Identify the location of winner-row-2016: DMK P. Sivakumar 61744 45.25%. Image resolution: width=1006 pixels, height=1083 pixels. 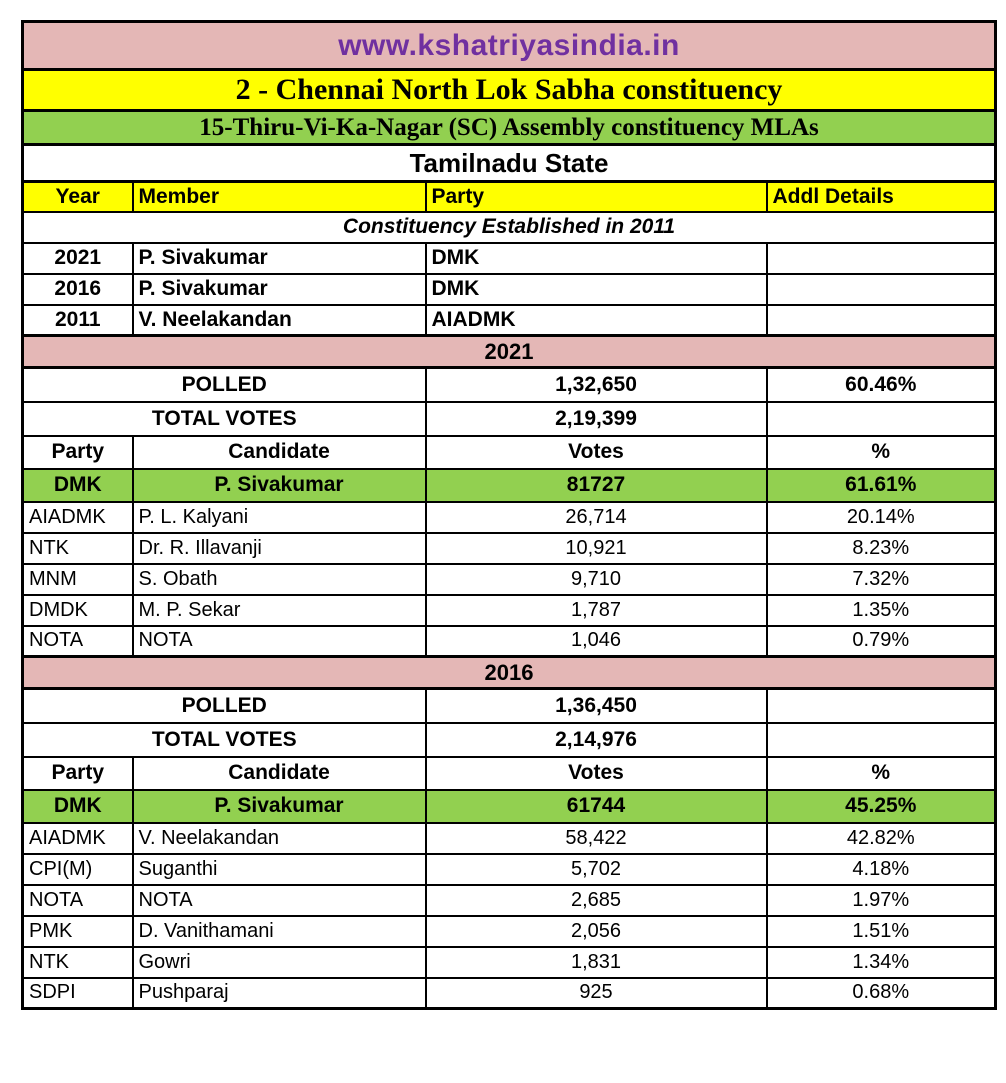
(509, 806).